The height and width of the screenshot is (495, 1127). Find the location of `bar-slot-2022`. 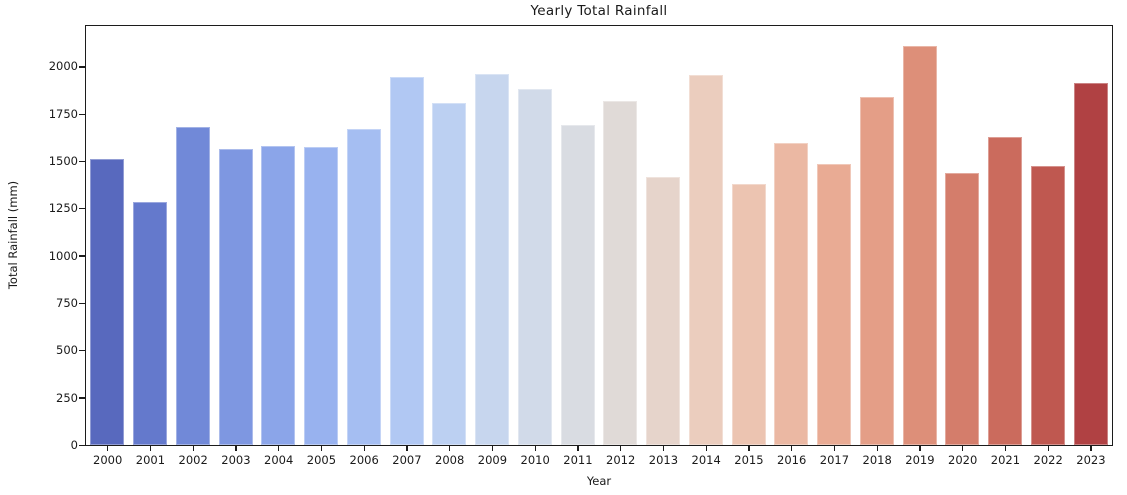

bar-slot-2022 is located at coordinates (1048, 235).